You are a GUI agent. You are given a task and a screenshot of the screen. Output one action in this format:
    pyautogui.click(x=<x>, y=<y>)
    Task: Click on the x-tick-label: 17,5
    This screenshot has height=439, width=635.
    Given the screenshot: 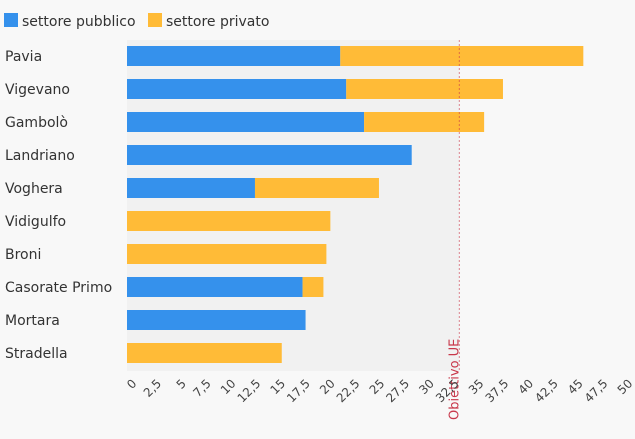 What is the action you would take?
    pyautogui.click(x=298, y=390)
    